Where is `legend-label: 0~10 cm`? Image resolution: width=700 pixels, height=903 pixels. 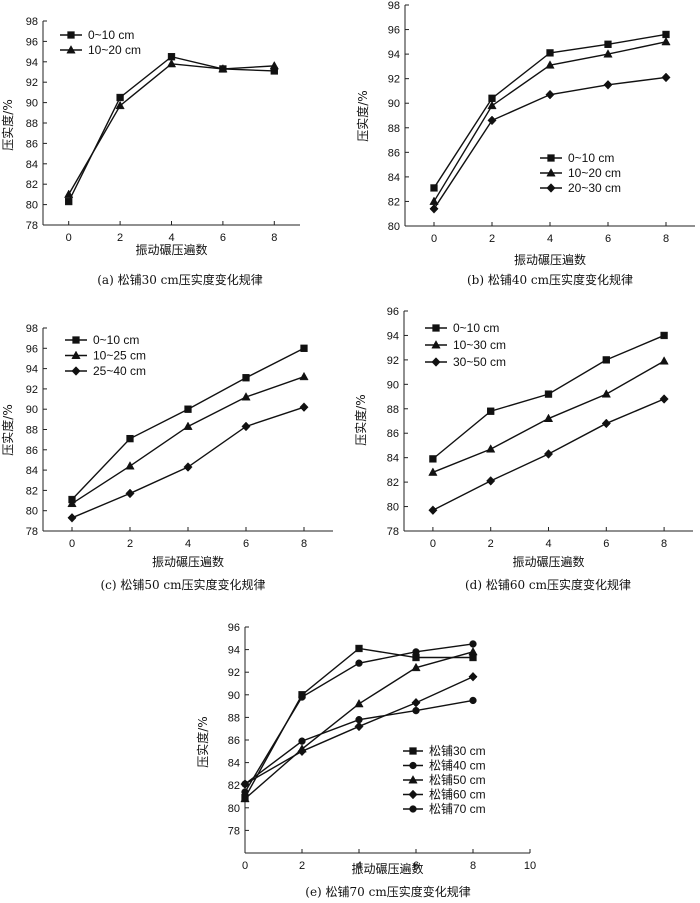
legend-label: 0~10 cm is located at coordinates (591, 158).